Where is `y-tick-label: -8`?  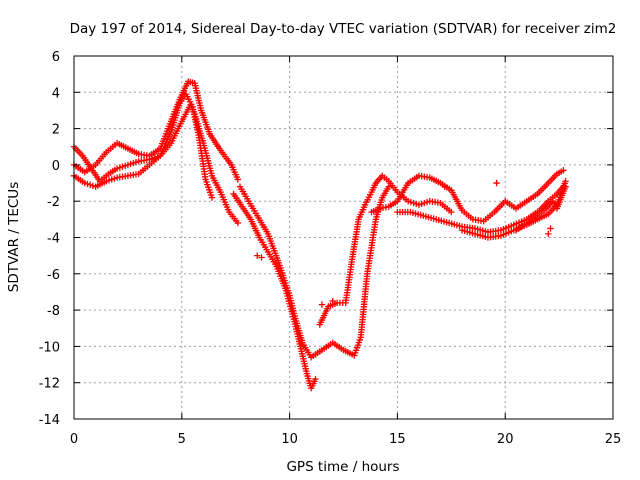 y-tick-label: -8 is located at coordinates (53, 311).